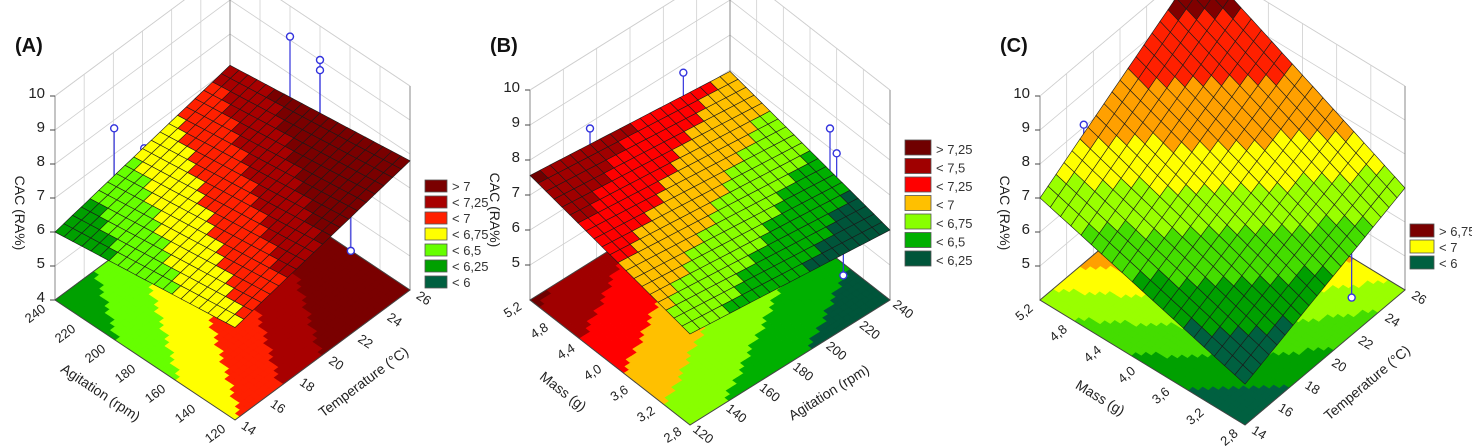  I want to click on z-axis: 4 5 6 7 8 9 10 CAC (RA%), so click(33, 195).